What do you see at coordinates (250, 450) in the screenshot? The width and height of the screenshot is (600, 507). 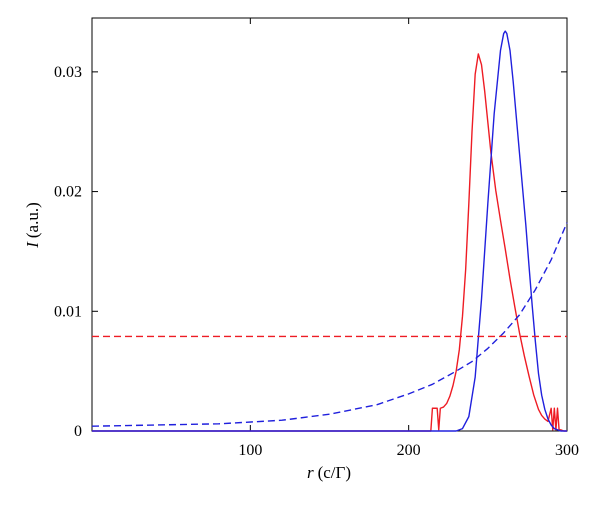 I see `x-tick-label: 100` at bounding box center [250, 450].